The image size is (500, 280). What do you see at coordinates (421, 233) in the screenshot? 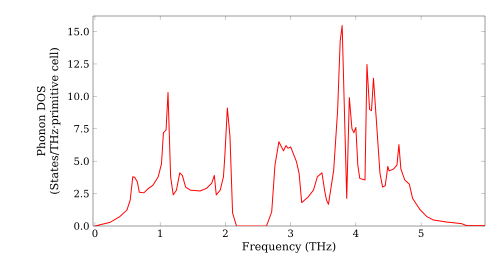
I see `x-tick-label: 5` at bounding box center [421, 233].